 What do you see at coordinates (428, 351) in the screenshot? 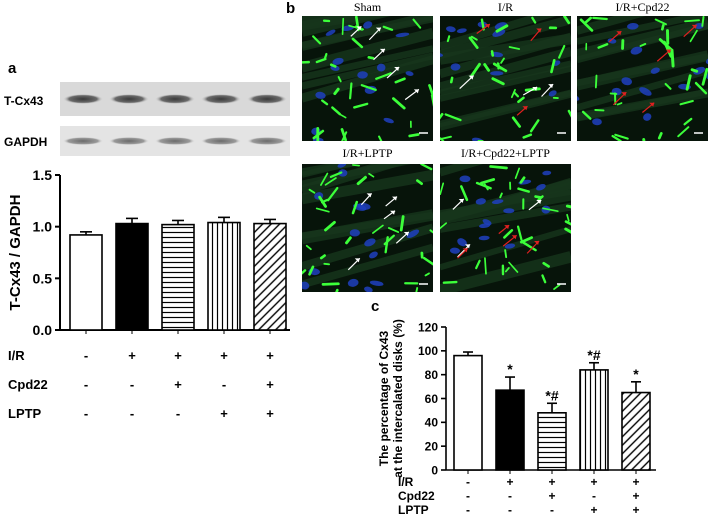
I see `y-tick-label: 100` at bounding box center [428, 351].